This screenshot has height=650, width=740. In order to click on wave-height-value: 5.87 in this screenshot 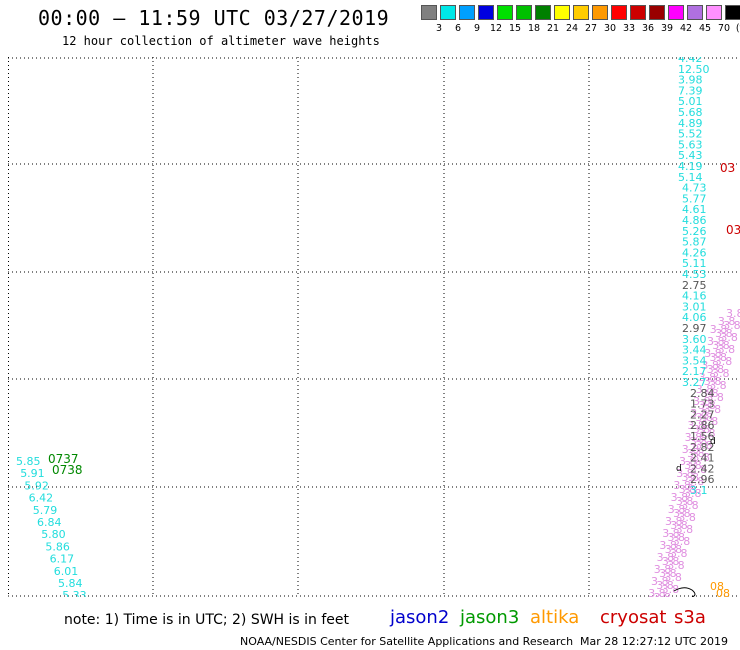, I will do `click(694, 242)`.